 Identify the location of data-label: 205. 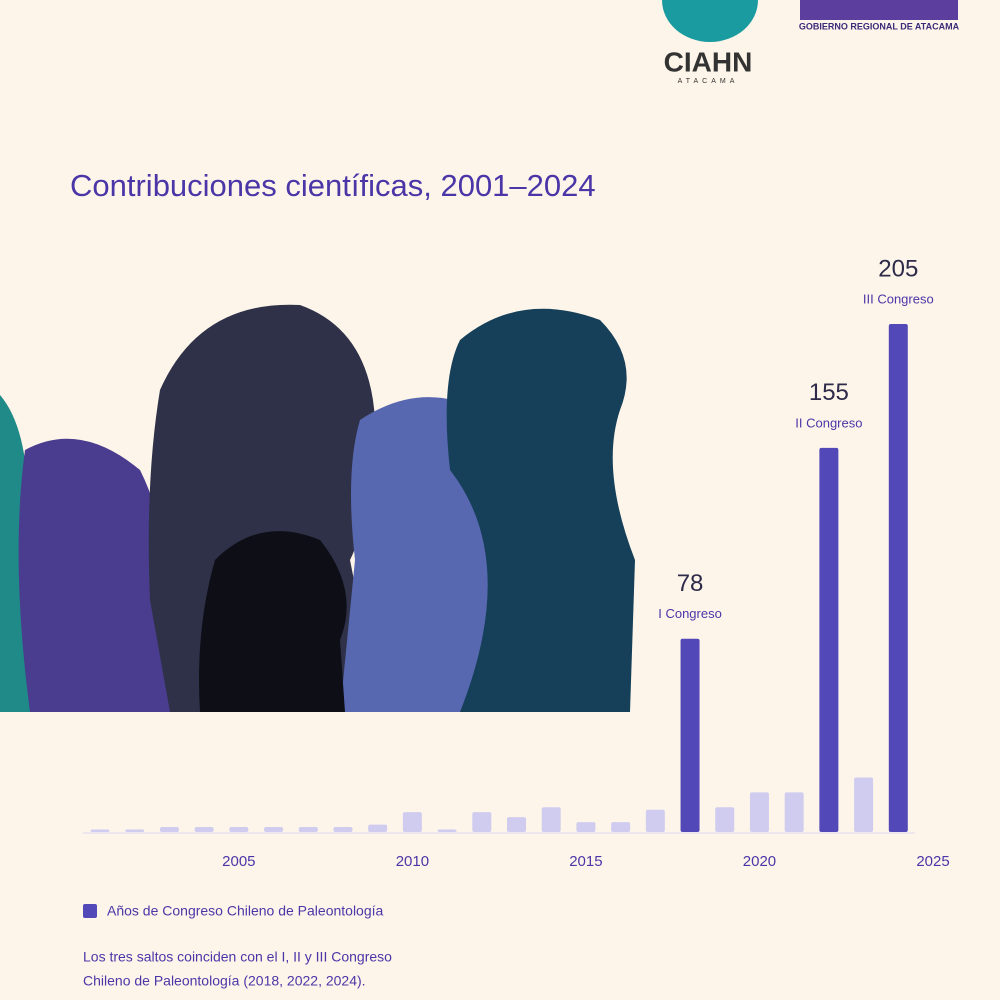
(898, 268).